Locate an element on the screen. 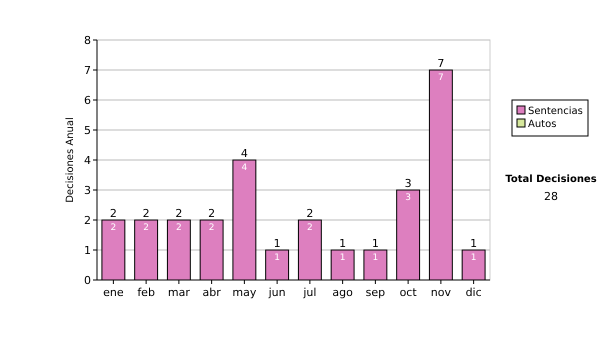 This screenshot has width=600, height=340. total-label: 3 is located at coordinates (408, 183).